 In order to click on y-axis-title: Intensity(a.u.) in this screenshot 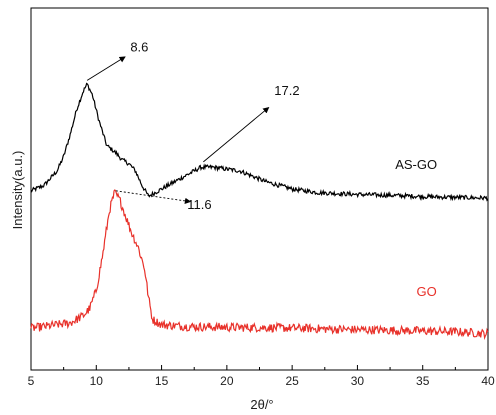, I will do `click(17, 190)`.